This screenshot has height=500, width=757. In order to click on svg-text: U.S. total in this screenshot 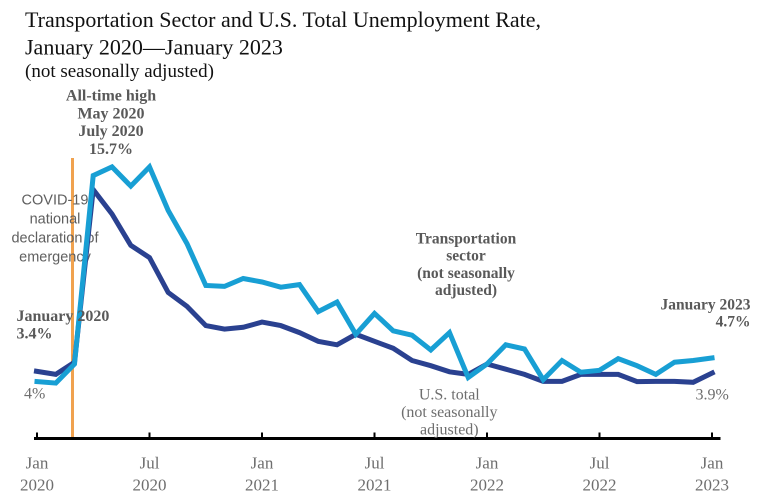, I will do `click(449, 395)`.